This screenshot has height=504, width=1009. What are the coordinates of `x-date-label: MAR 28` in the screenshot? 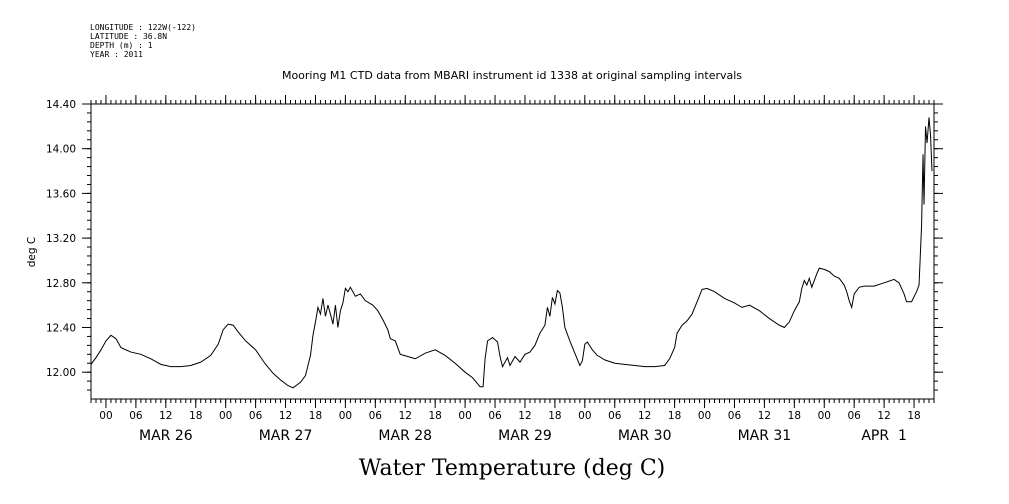 It's located at (405, 436).